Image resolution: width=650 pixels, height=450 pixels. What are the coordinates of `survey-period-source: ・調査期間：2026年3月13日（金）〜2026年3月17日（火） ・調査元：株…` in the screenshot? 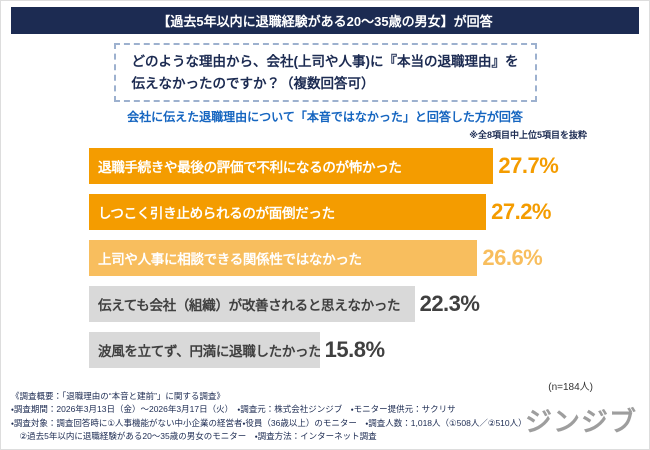 It's located at (233, 409).